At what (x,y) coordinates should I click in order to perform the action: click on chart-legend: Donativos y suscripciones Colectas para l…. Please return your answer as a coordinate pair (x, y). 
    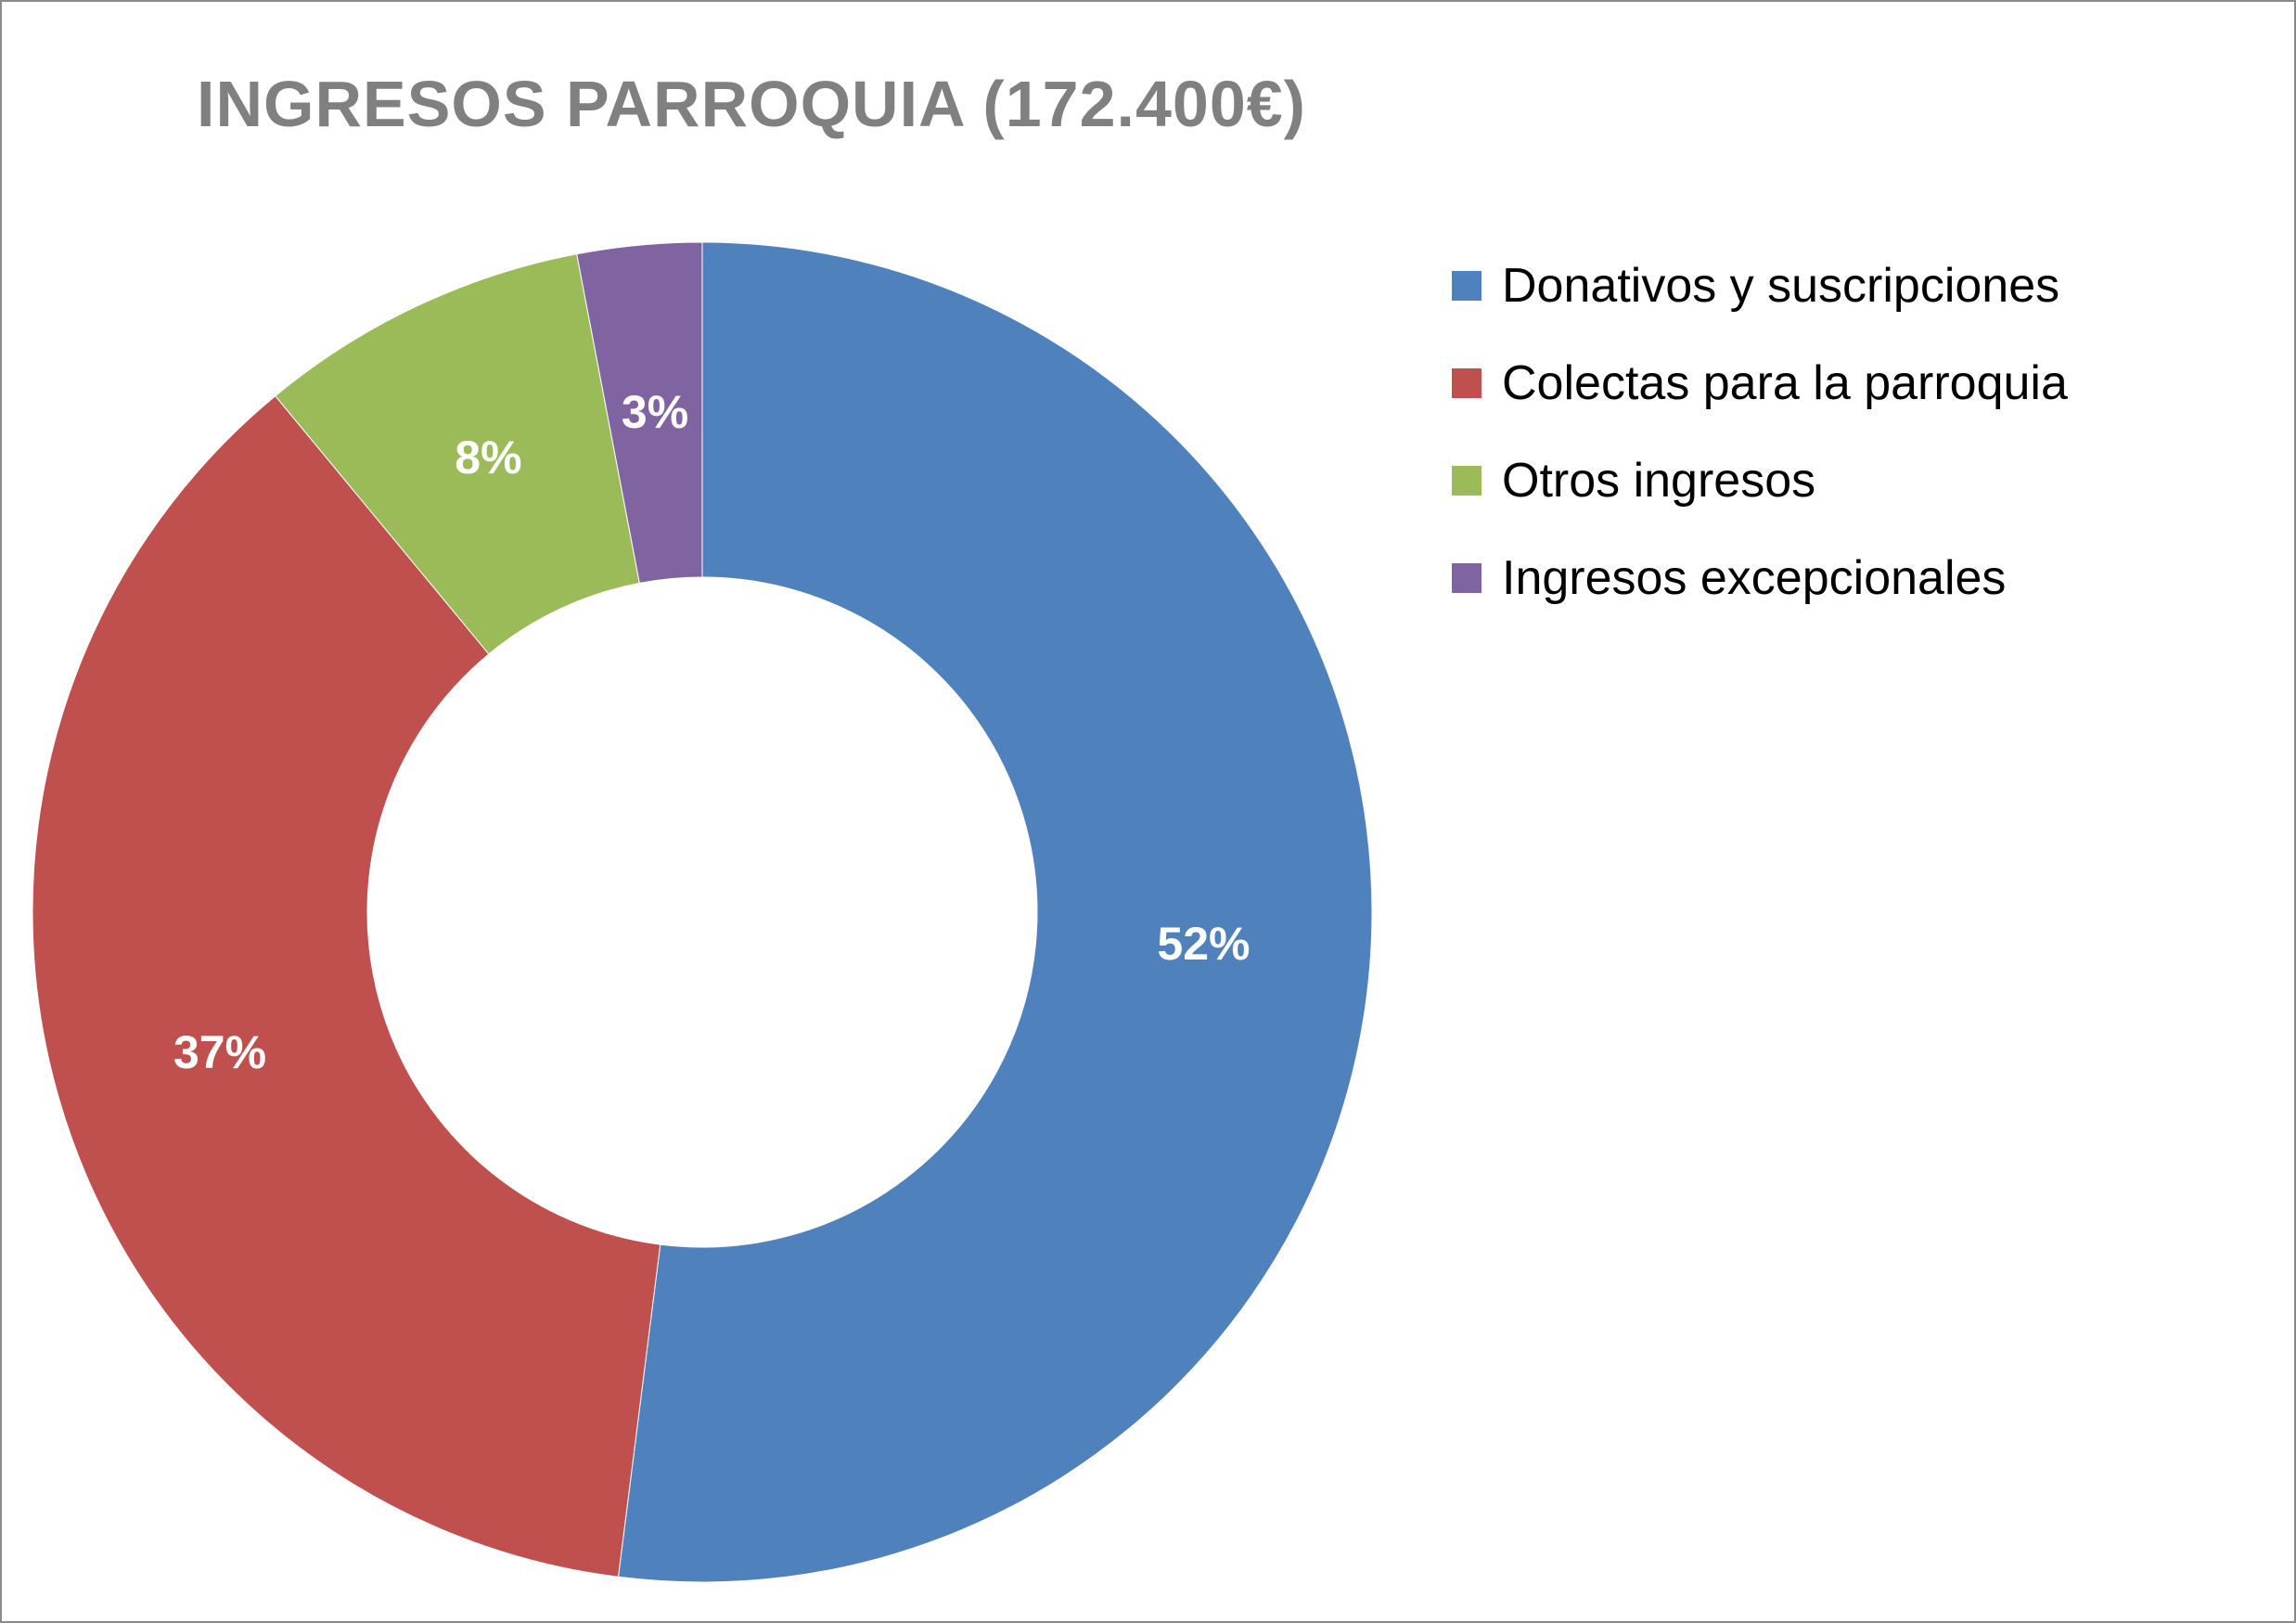
    Looking at the image, I should click on (1860, 432).